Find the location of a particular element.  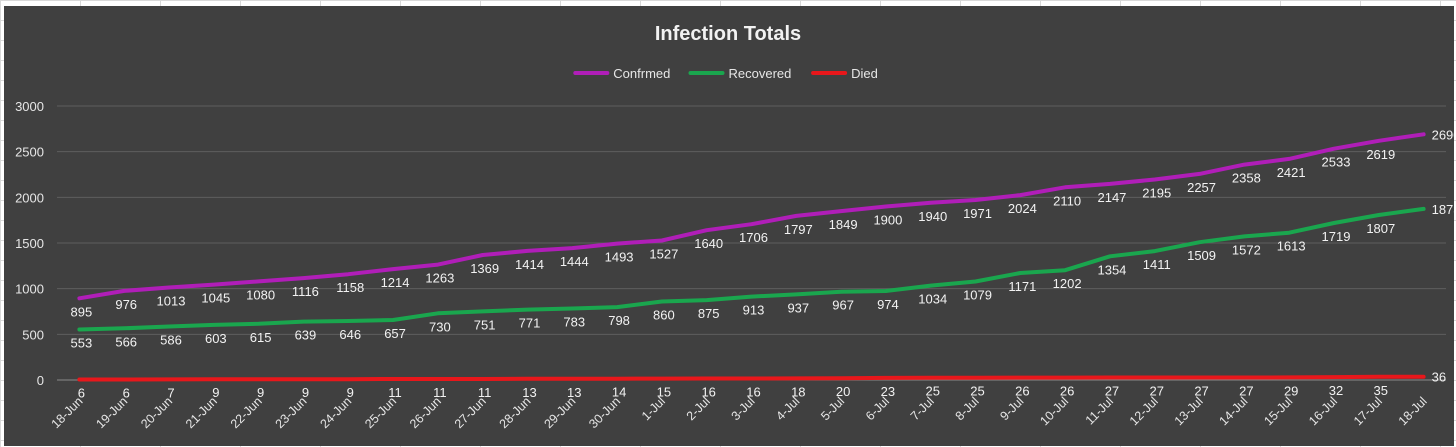

data-label: 1079 is located at coordinates (977, 294).